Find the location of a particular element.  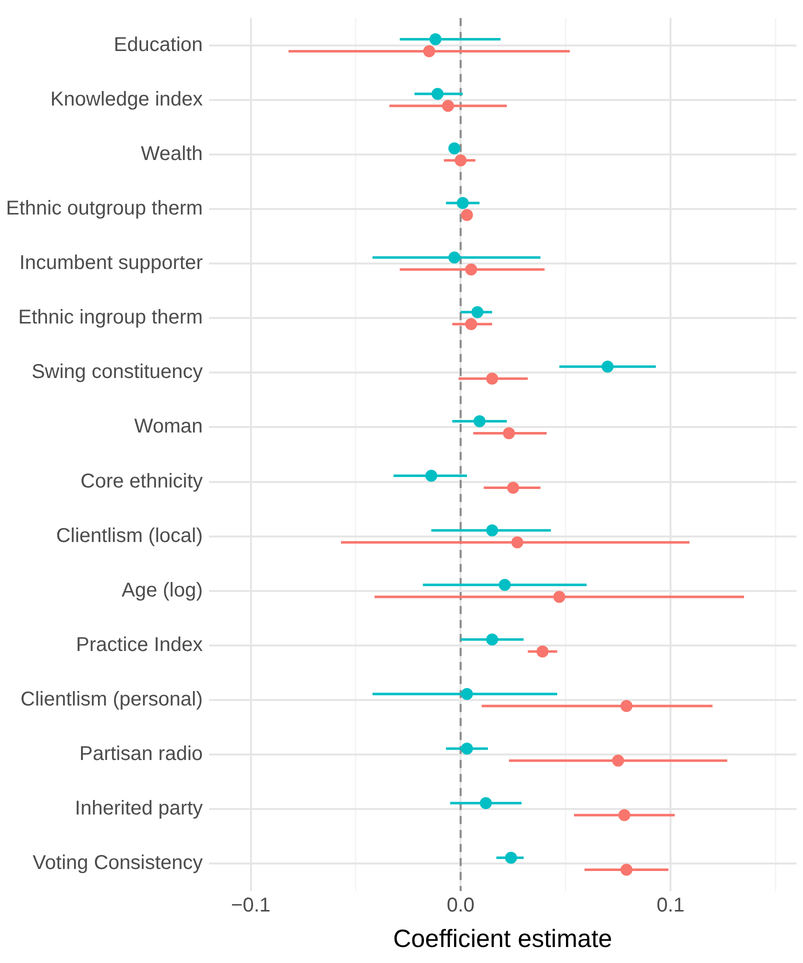

y-tick-label: Age (log) is located at coordinates (162, 590).